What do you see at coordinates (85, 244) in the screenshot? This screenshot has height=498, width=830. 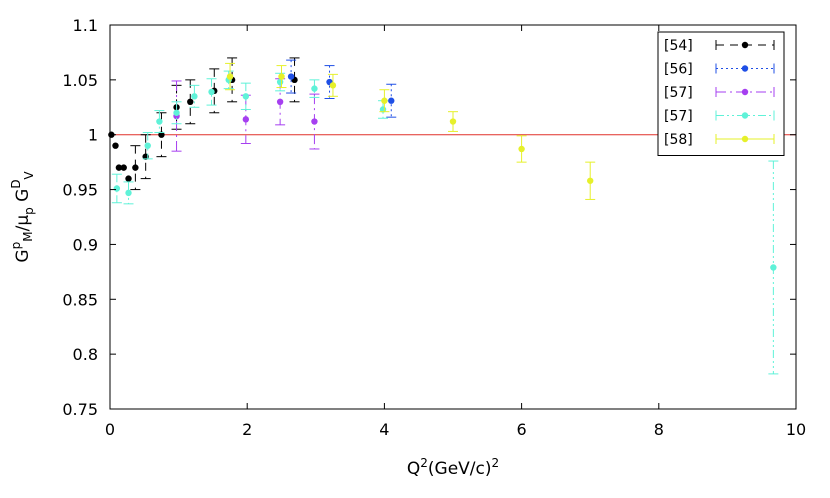 I see `y-tick-label: 0.9` at bounding box center [85, 244].